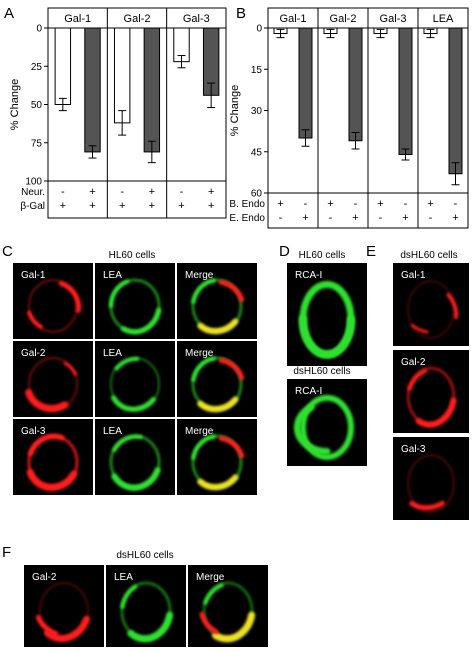  Describe the element at coordinates (443, 19) in the screenshot. I see `group-header: LEA` at that location.